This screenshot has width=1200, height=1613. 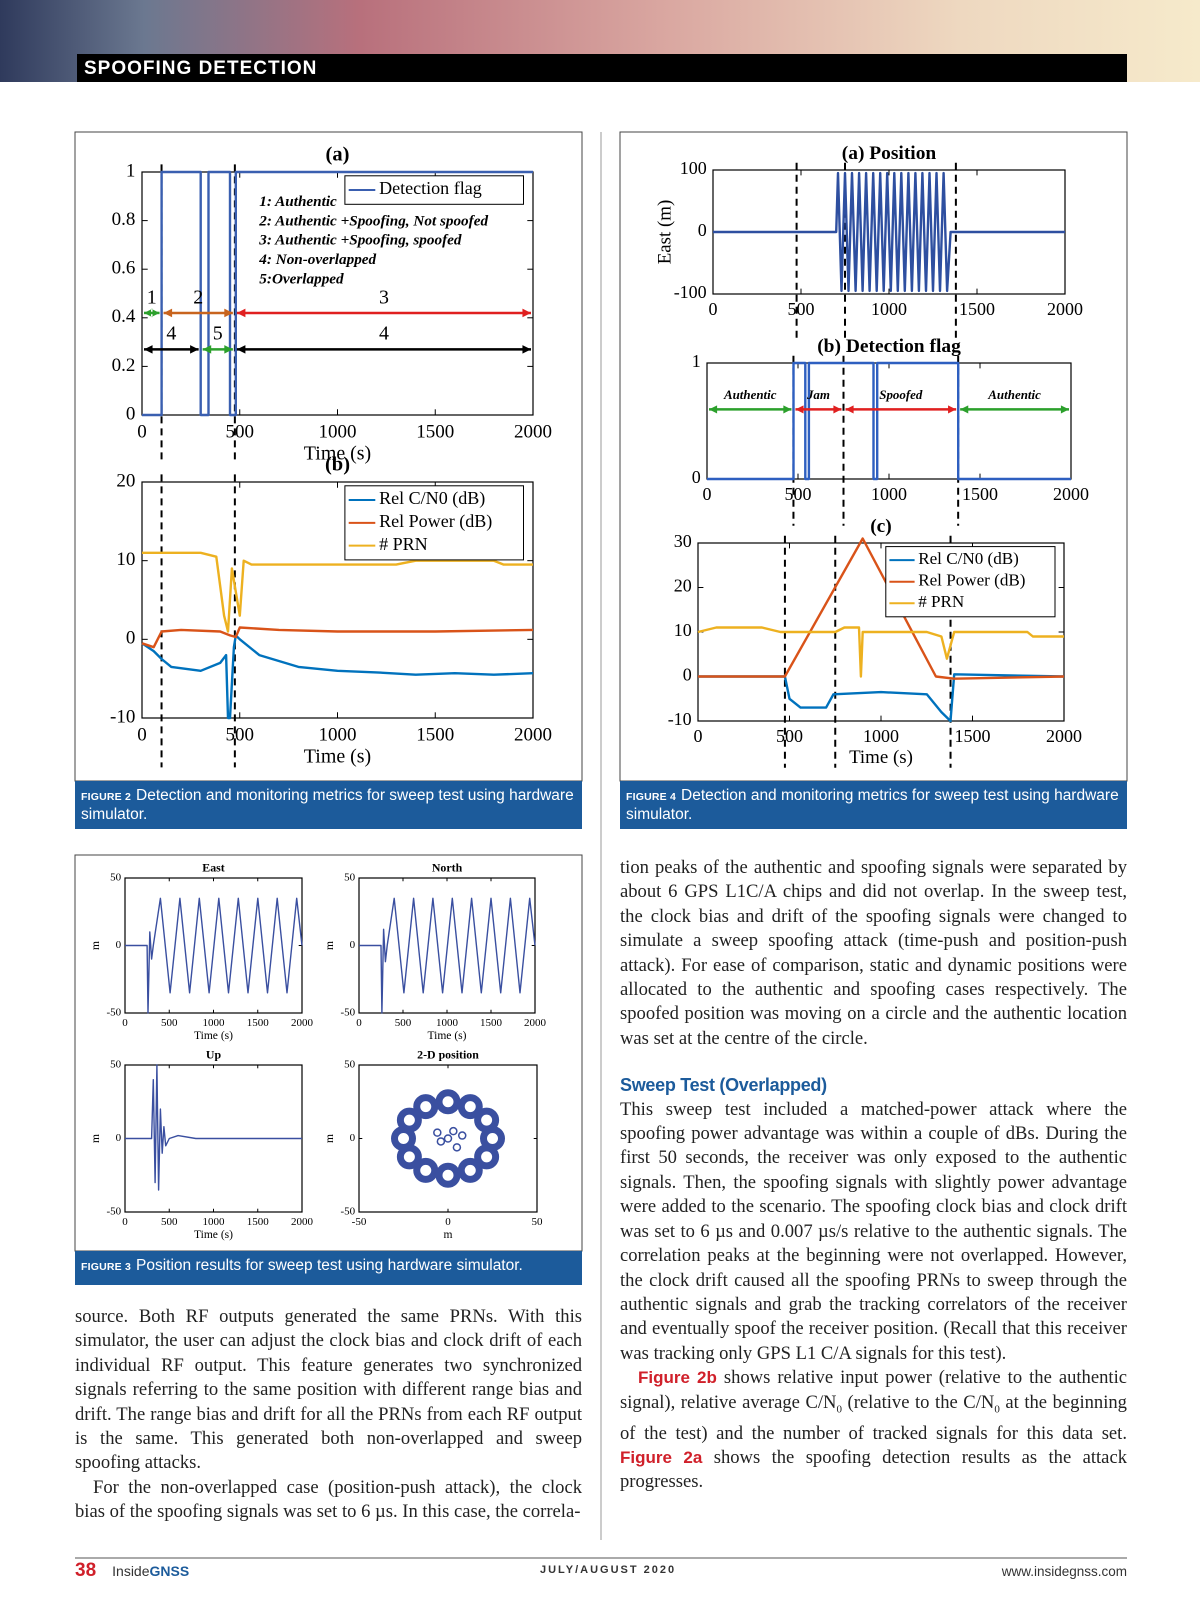 I want to click on panel-title: (c), so click(x=881, y=526).